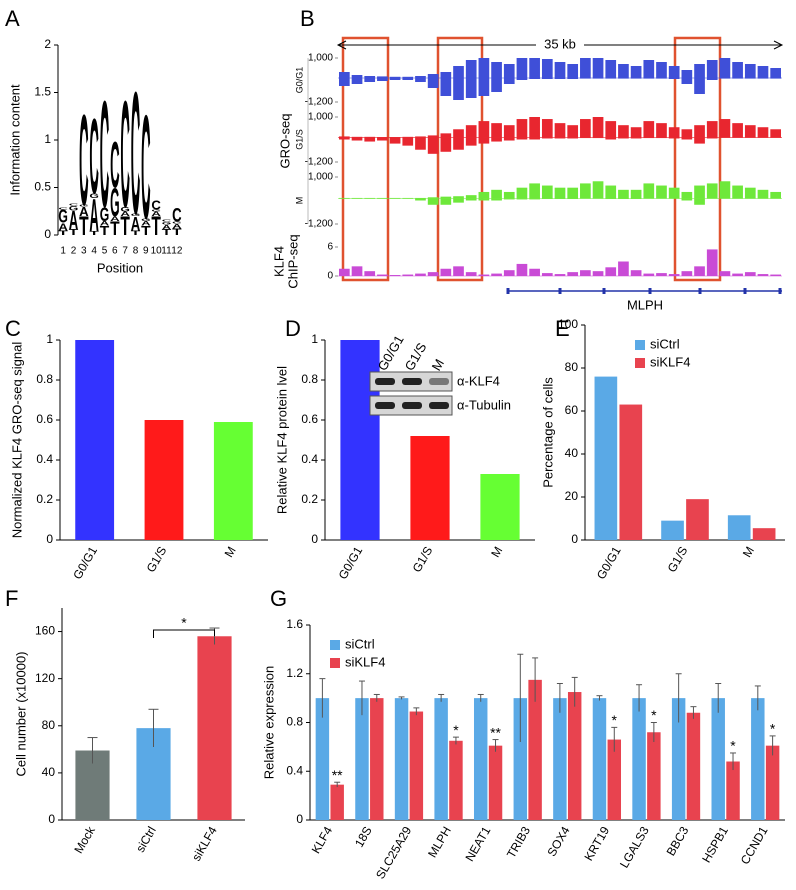  I want to click on x-tick-label: 8, so click(136, 251).